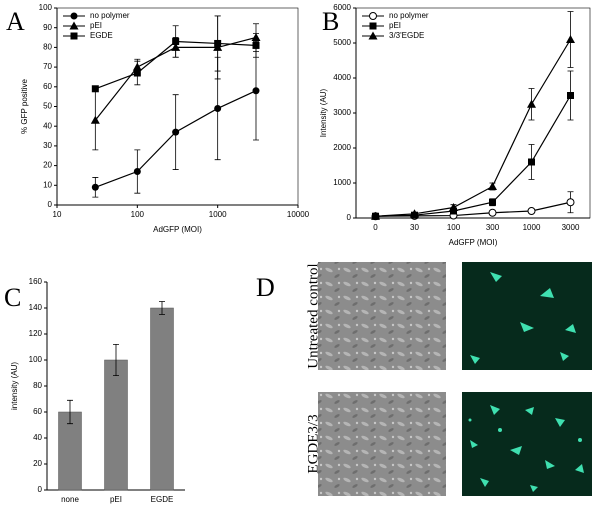  I want to click on x-tick-label: 300, so click(493, 227).